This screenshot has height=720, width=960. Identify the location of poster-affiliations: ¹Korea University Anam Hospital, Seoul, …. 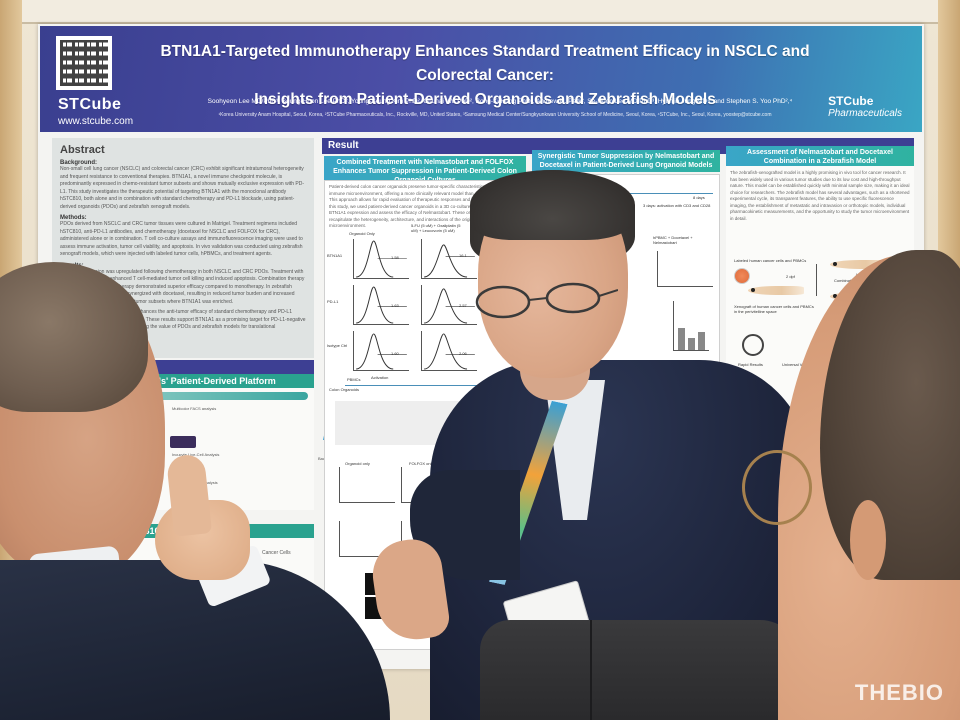
(495, 115).